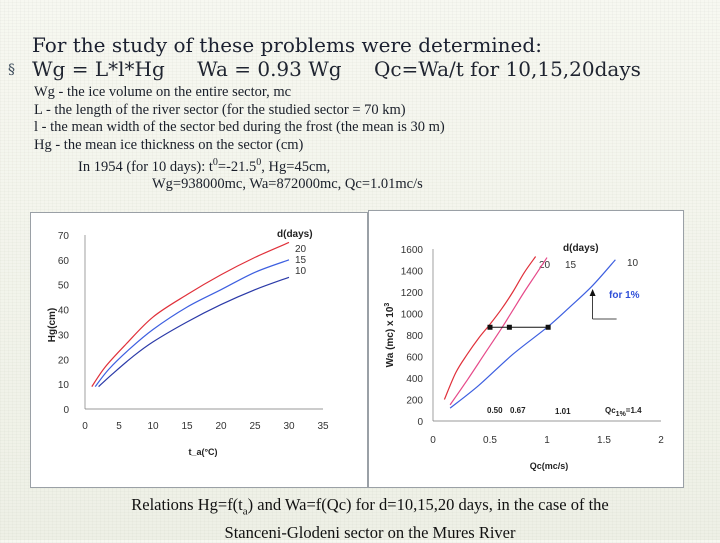 This screenshot has height=543, width=720. Describe the element at coordinates (545, 265) in the screenshot. I see `series-label-20: 20` at that location.